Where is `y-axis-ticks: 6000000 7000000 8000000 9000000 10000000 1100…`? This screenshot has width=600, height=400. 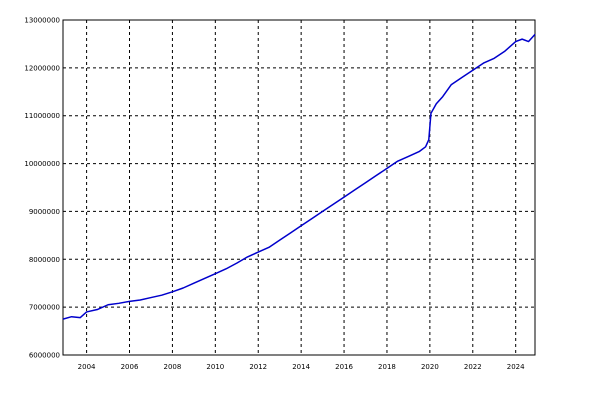
y-axis-ticks: 6000000 7000000 8000000 9000000 10000000 1100… is located at coordinates (42, 188).